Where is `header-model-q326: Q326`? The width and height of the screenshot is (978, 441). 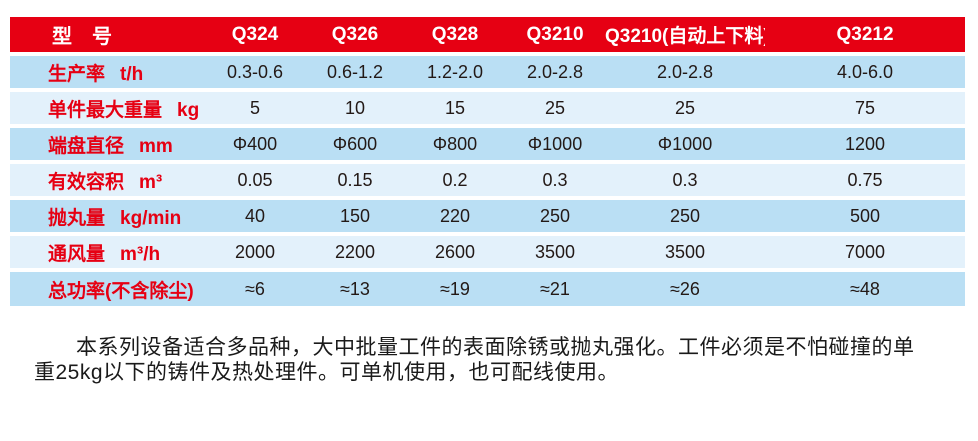 header-model-q326: Q326 is located at coordinates (355, 35).